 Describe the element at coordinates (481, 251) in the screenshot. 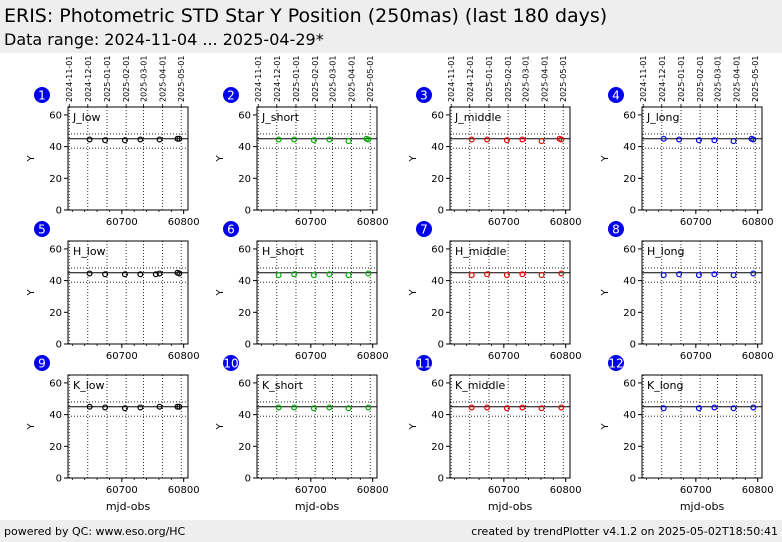

I see `series-label: H_middle` at that location.